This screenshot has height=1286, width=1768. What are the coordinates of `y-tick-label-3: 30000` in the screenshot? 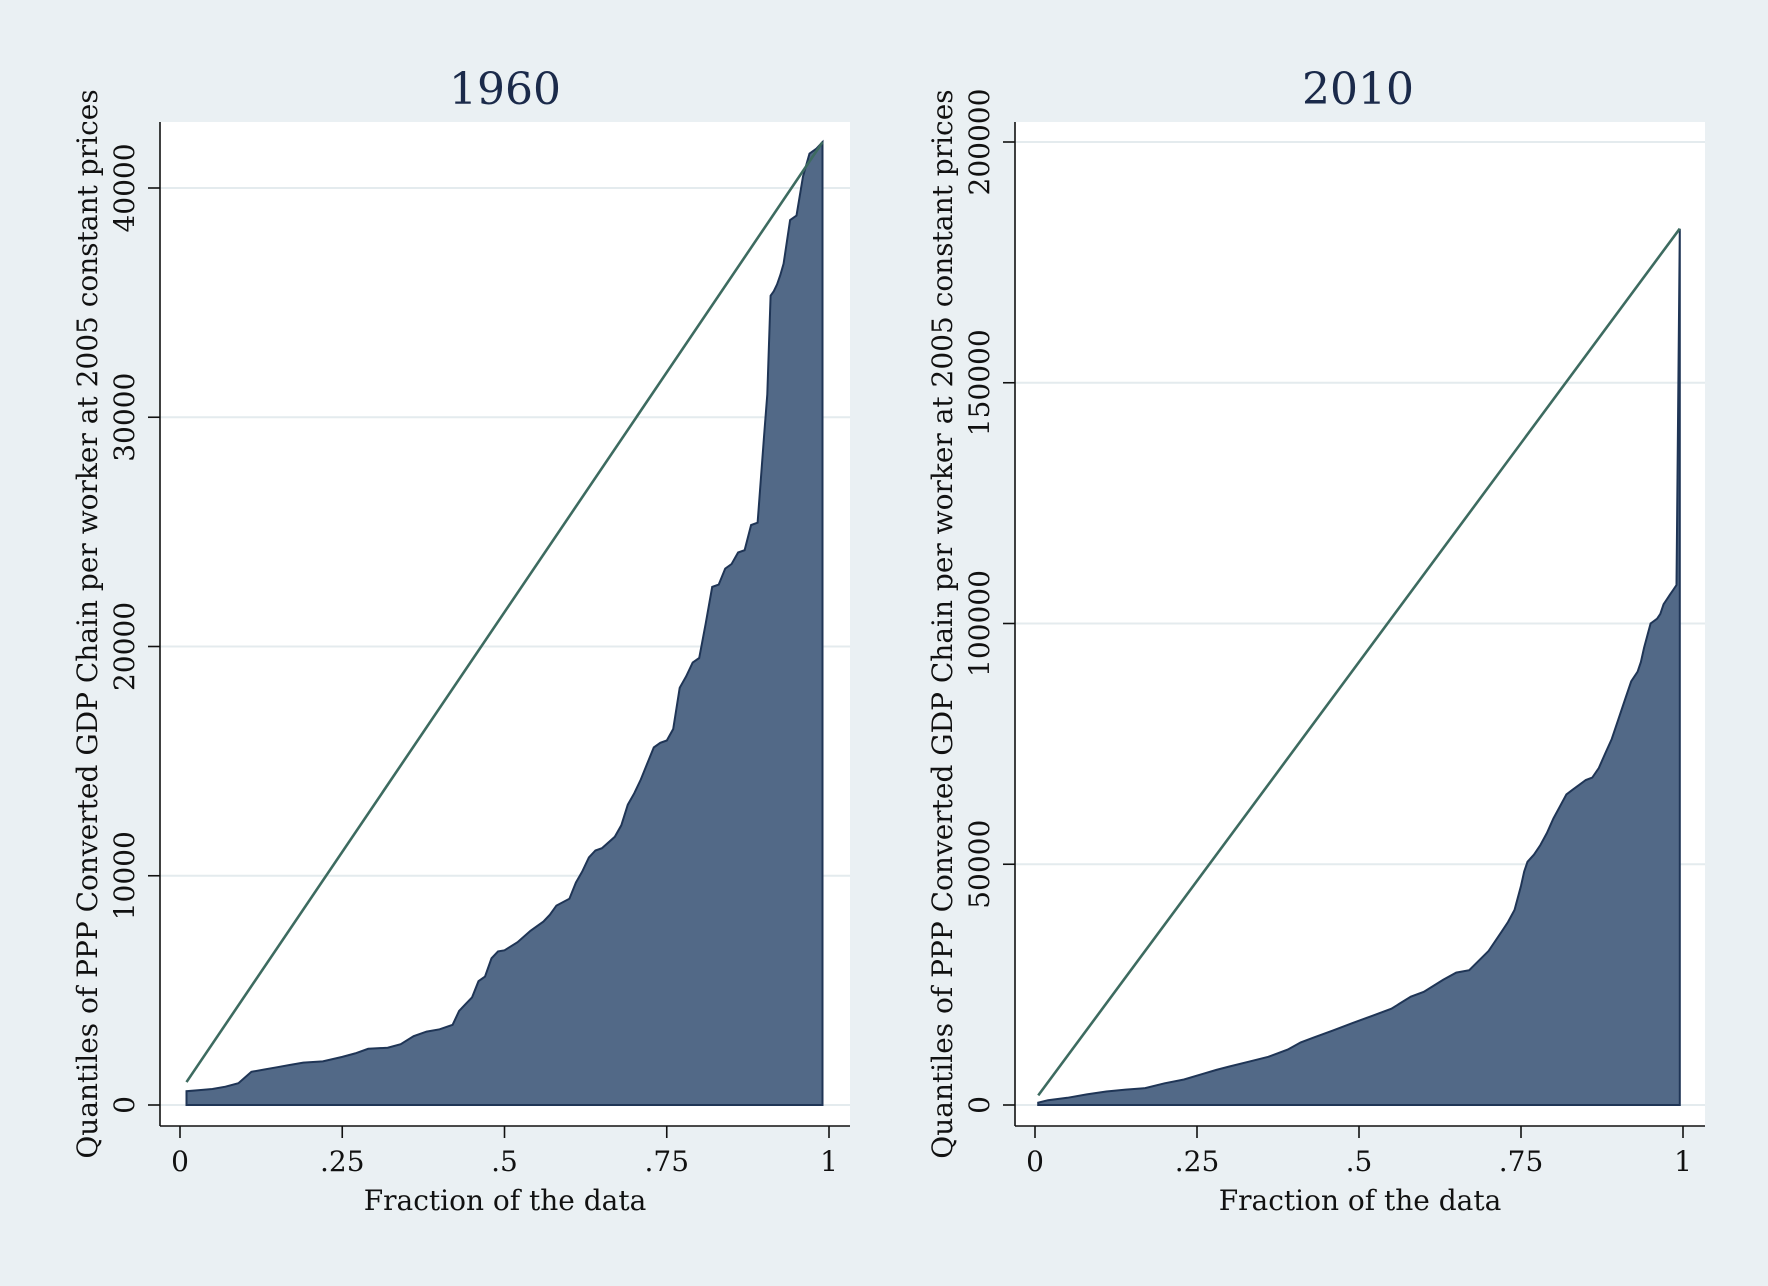 It's located at (124, 417).